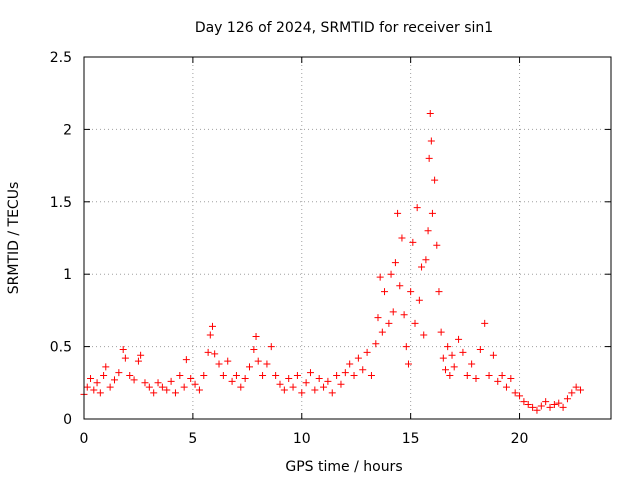 The image size is (640, 480). What do you see at coordinates (14, 238) in the screenshot?
I see `y-axis-label: SRMTID / TECUs` at bounding box center [14, 238].